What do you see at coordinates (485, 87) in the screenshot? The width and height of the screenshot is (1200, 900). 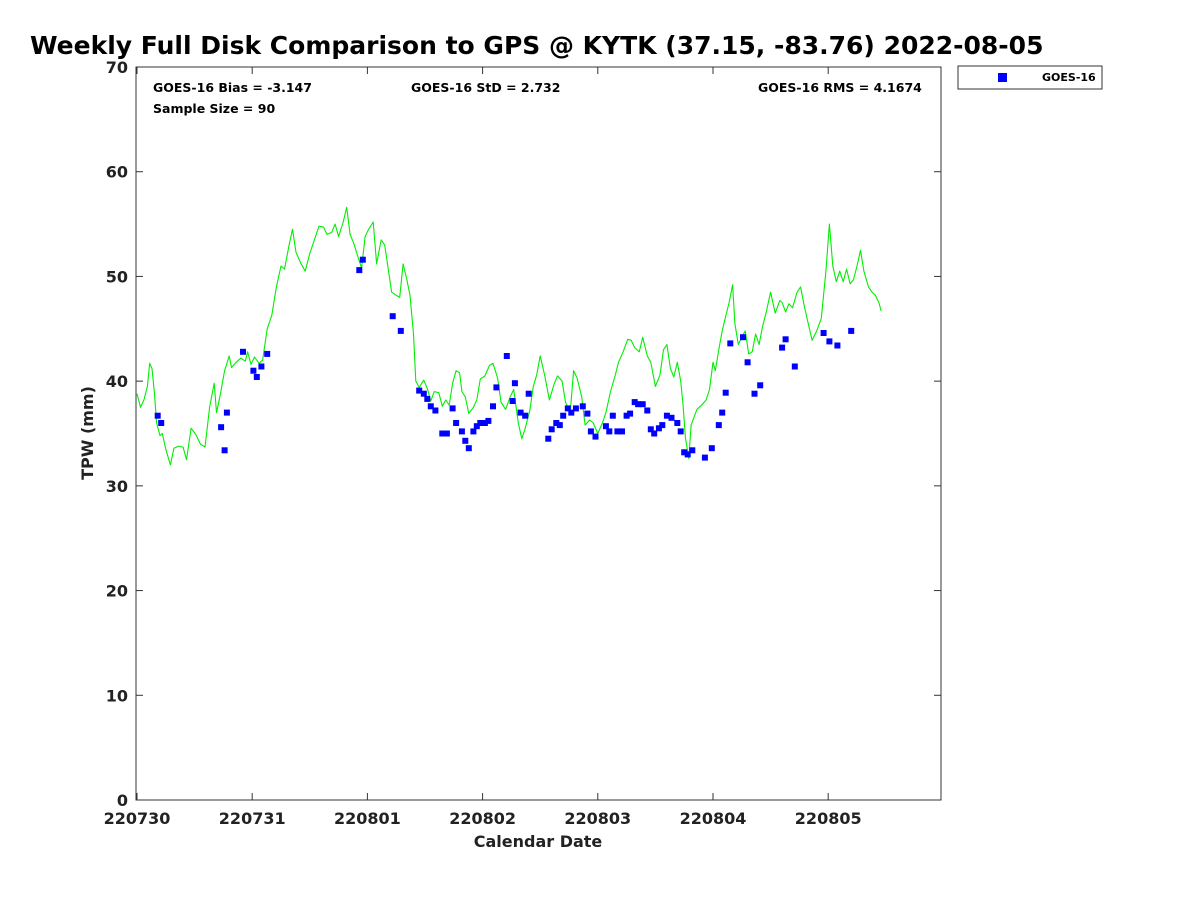 I see `std-stat: GOES-16 StD = 2.732` at bounding box center [485, 87].